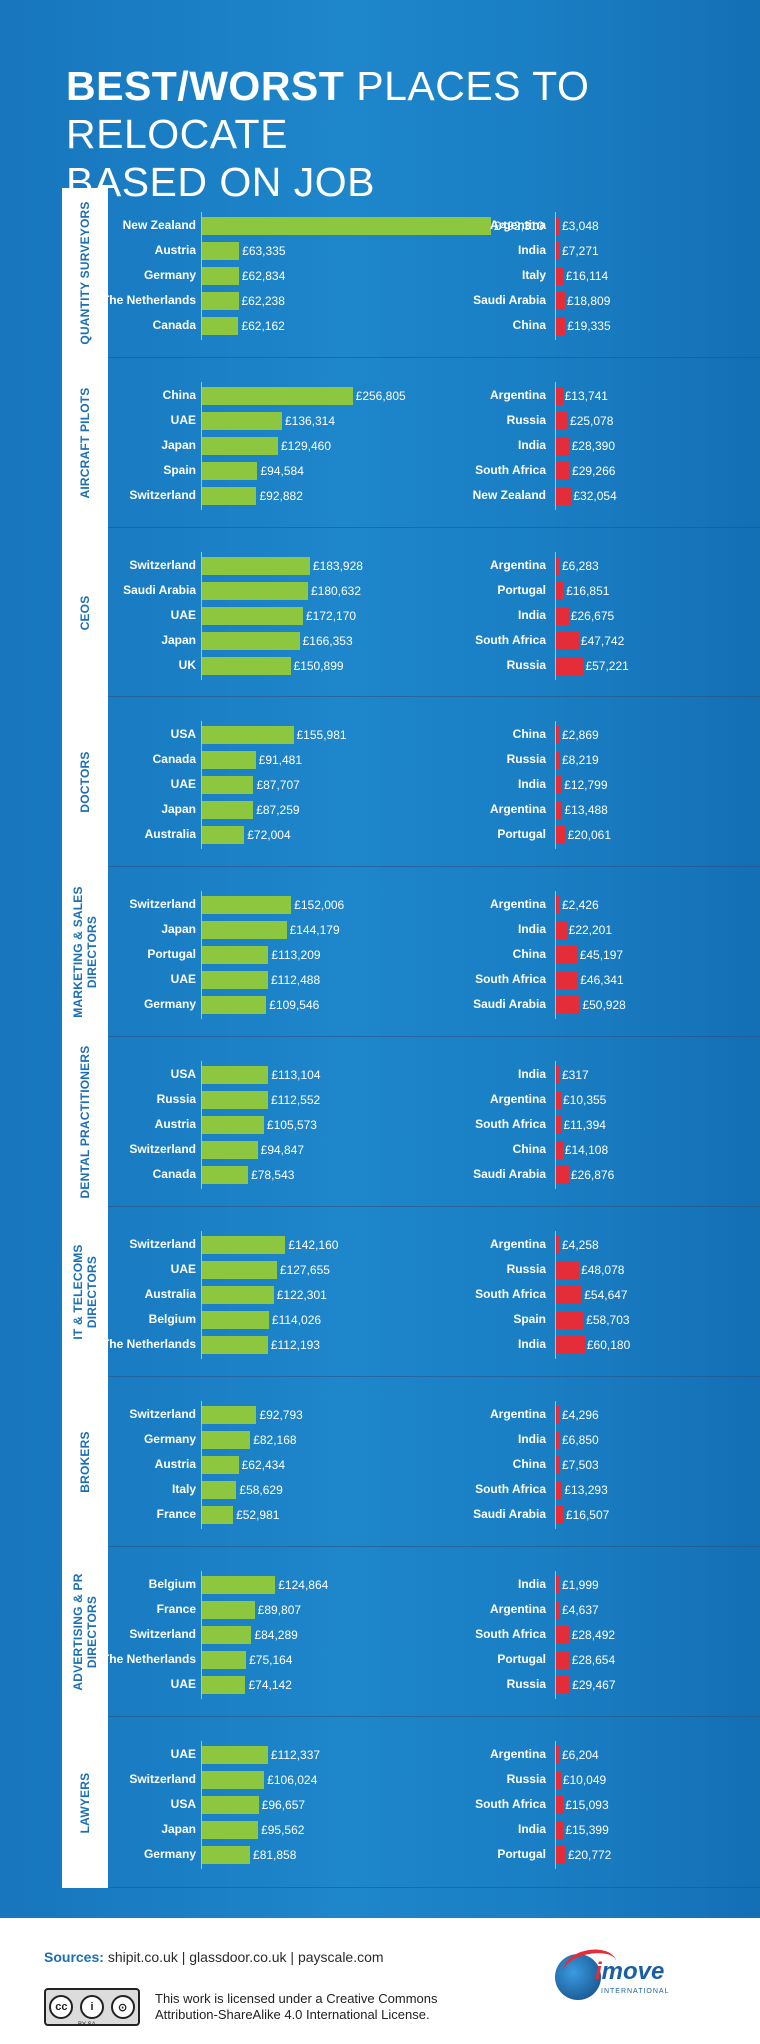 The height and width of the screenshot is (2044, 760). I want to click on title-rest: PLACES TO RELOCATE, so click(328, 110).